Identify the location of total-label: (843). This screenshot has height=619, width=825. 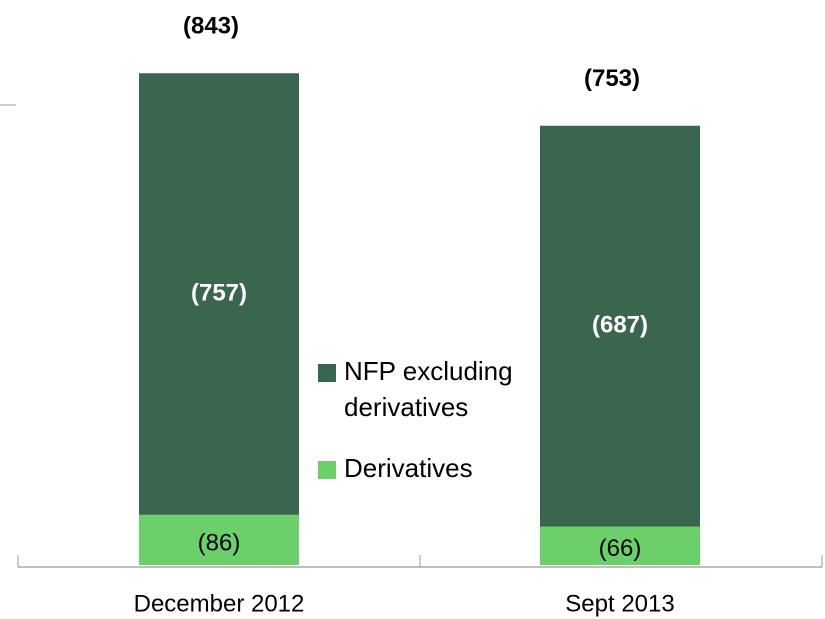
(211, 26).